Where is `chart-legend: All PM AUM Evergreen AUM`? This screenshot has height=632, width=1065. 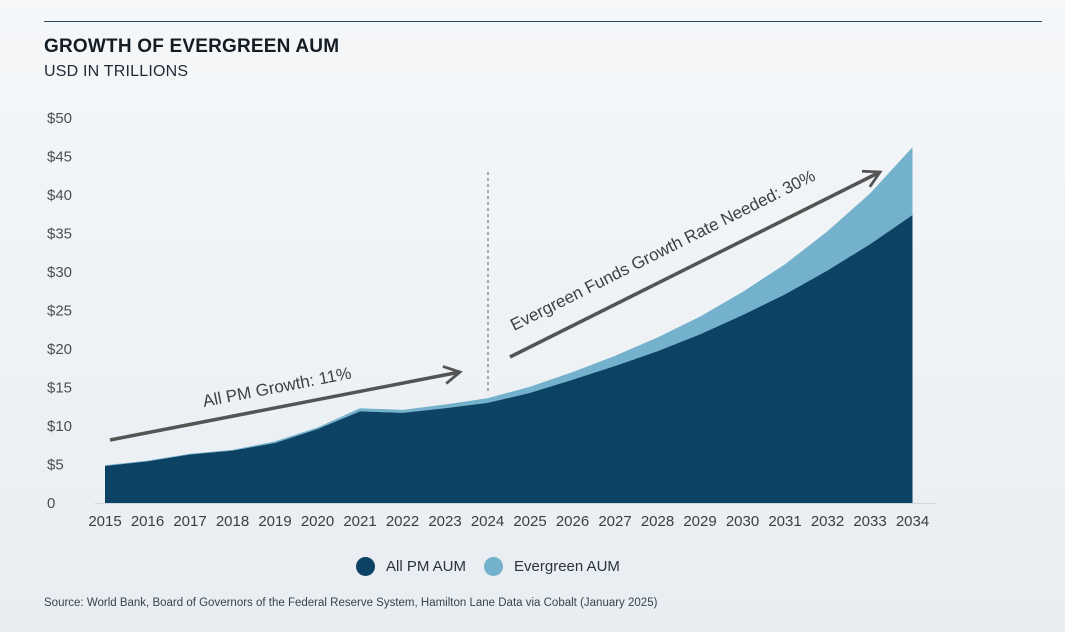 chart-legend: All PM AUM Evergreen AUM is located at coordinates (497, 566).